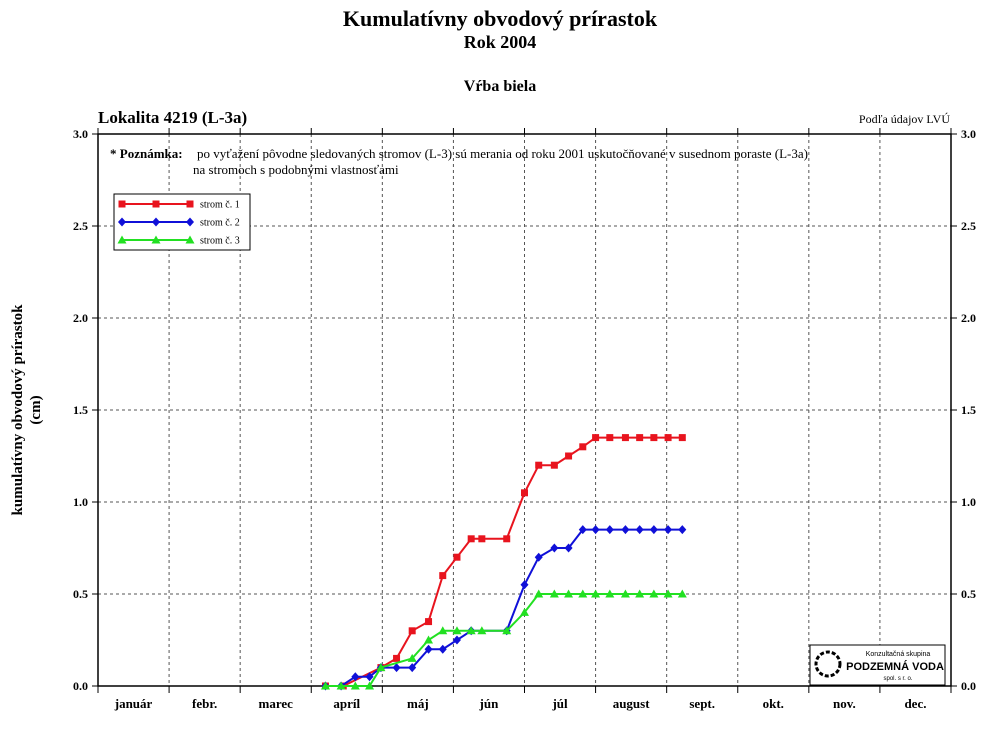 The height and width of the screenshot is (729, 1000). I want to click on logo-box, so click(877, 665).